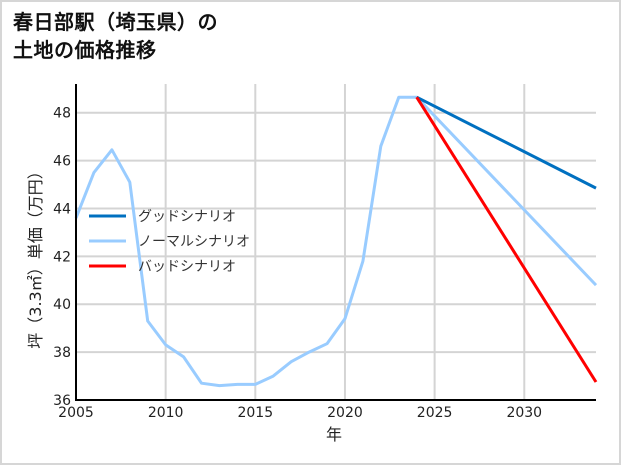 The width and height of the screenshot is (621, 465). Describe the element at coordinates (115, 22) in the screenshot. I see `chart-title-line1: 春日部駅（埼玉県）の` at that location.